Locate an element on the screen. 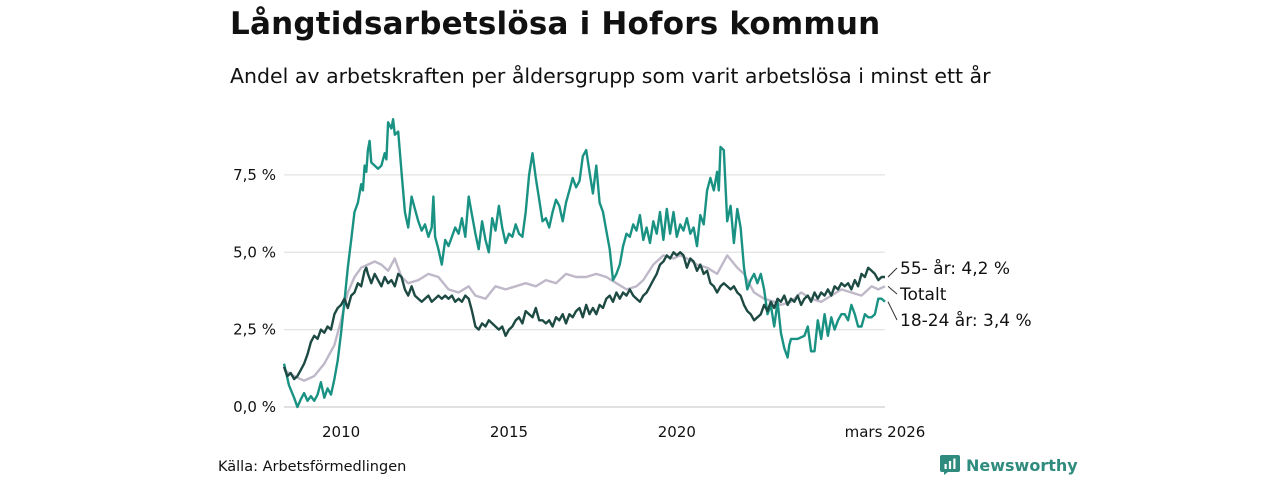 The width and height of the screenshot is (1280, 480). series-label: 18-24 år: 3,4 % is located at coordinates (966, 320).